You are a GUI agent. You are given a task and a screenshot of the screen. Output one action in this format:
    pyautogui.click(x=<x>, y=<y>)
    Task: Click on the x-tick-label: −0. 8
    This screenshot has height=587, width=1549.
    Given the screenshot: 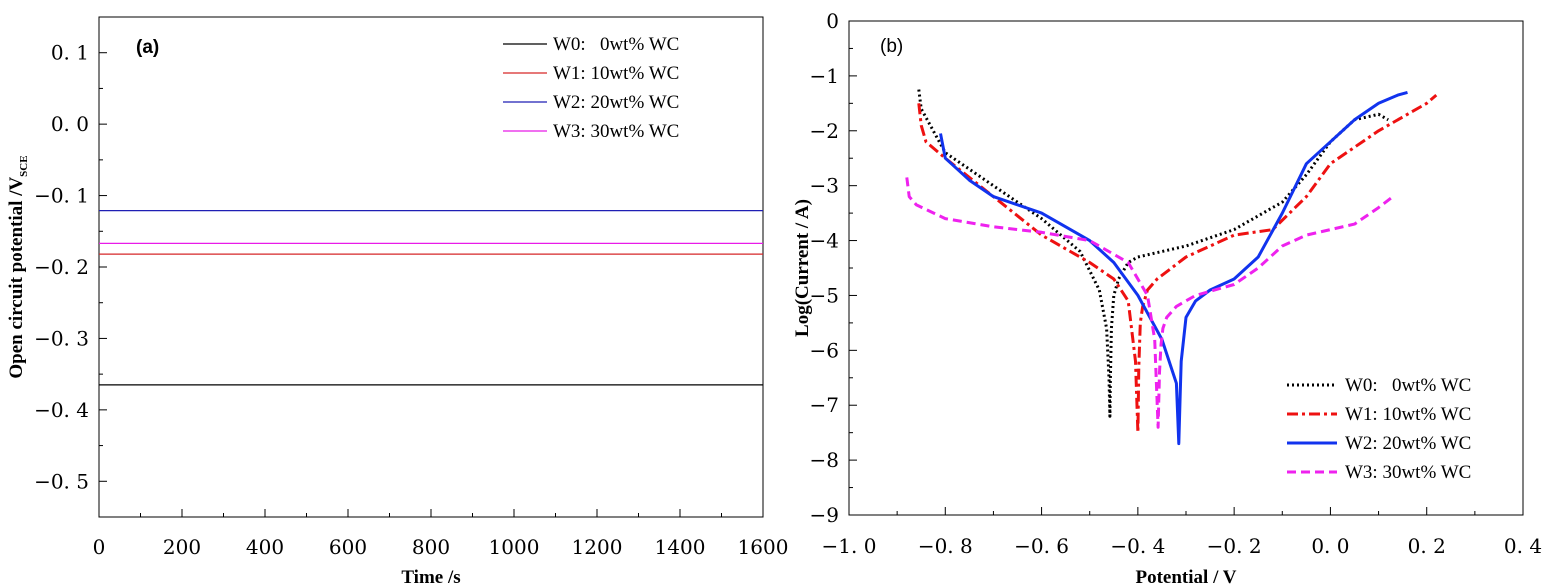 What is the action you would take?
    pyautogui.click(x=945, y=546)
    